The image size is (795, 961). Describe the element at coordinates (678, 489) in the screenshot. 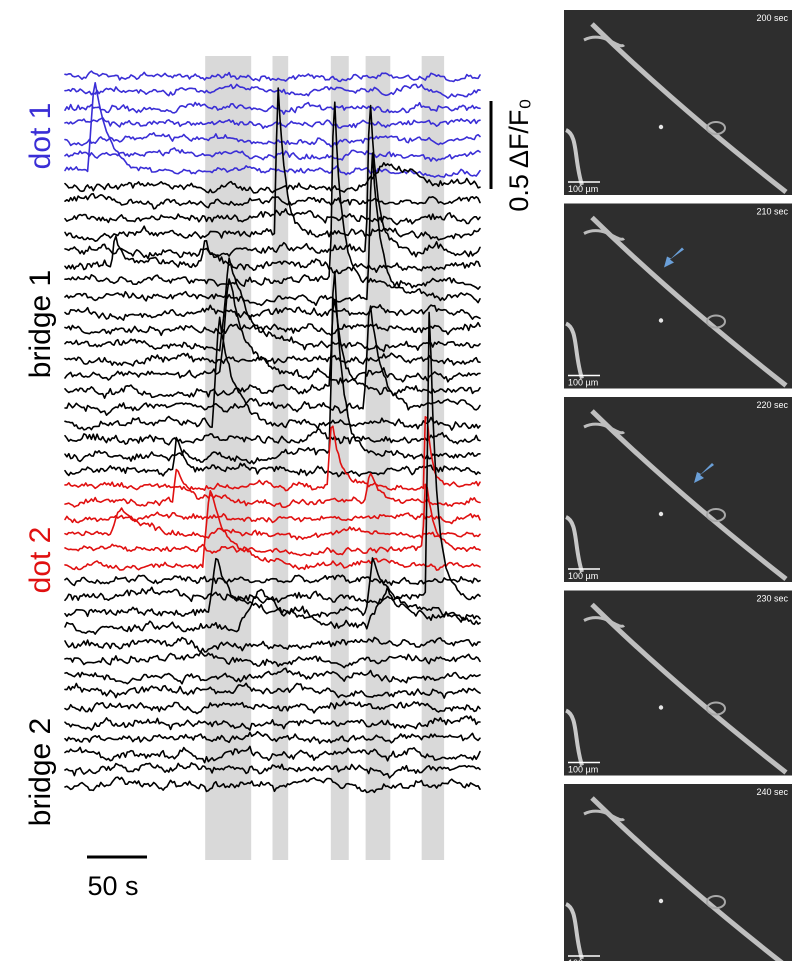

I see `image-frame: 220 sec 100 µm` at that location.